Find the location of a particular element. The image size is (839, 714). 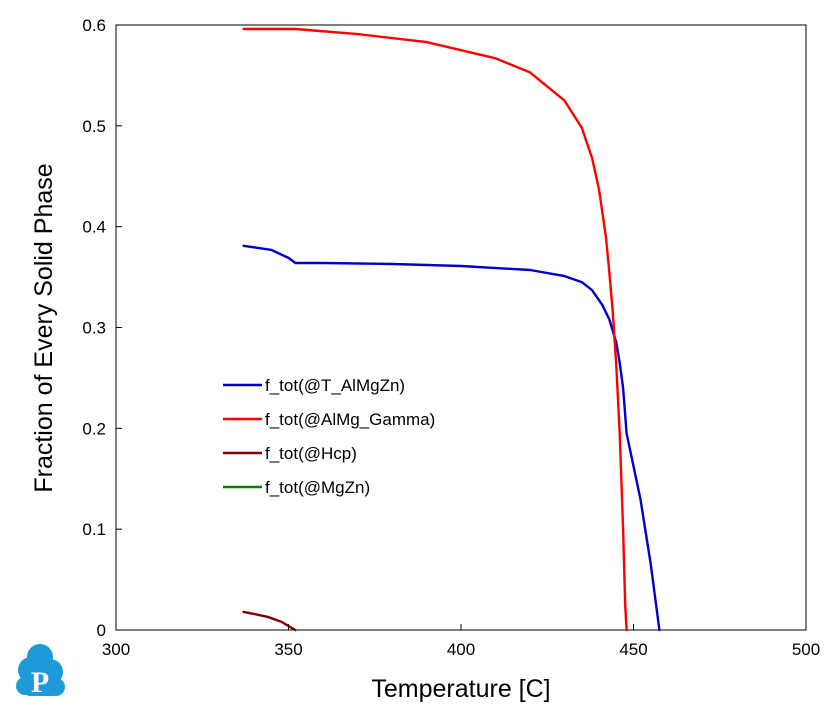

x-axis: 300 350 400 450 500 is located at coordinates (461, 641).